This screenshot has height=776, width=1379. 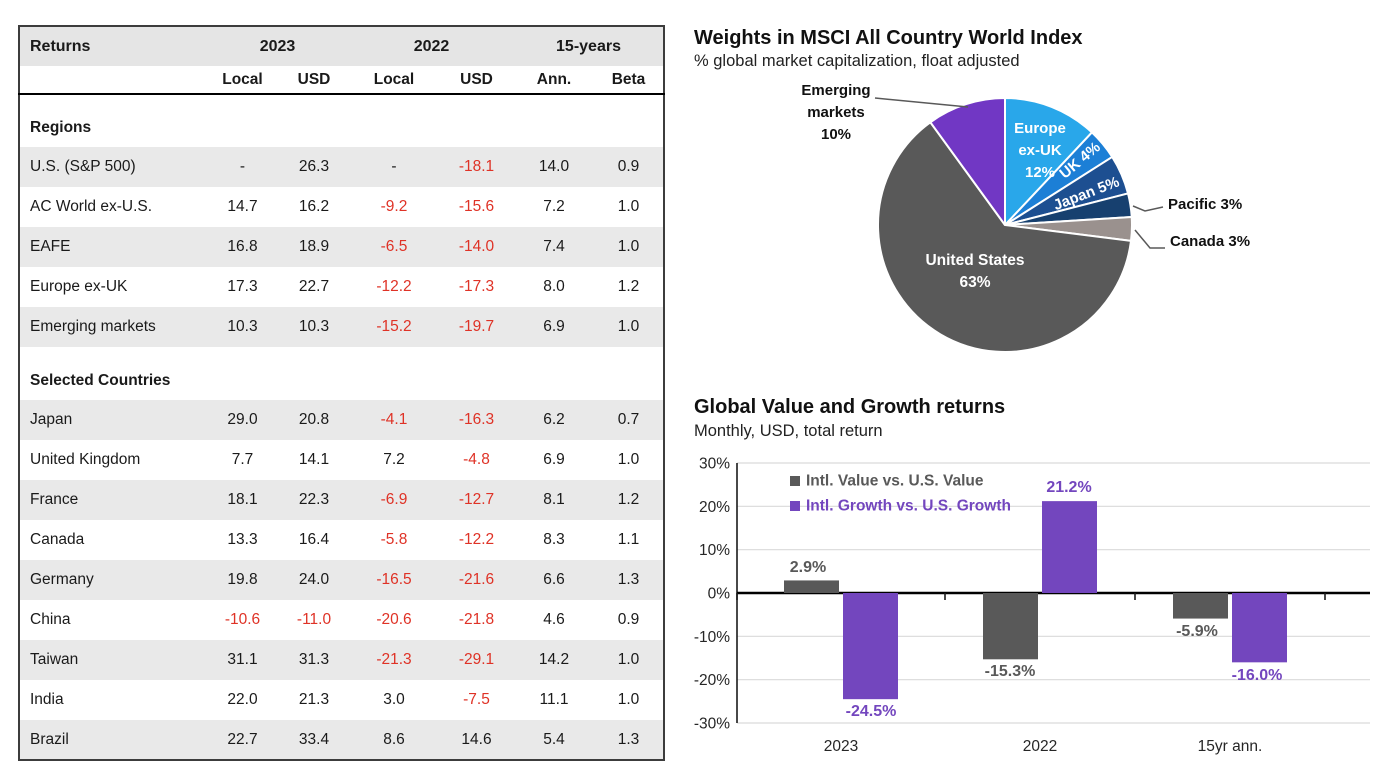 I want to click on cell-value: -10.6, so click(x=242, y=619).